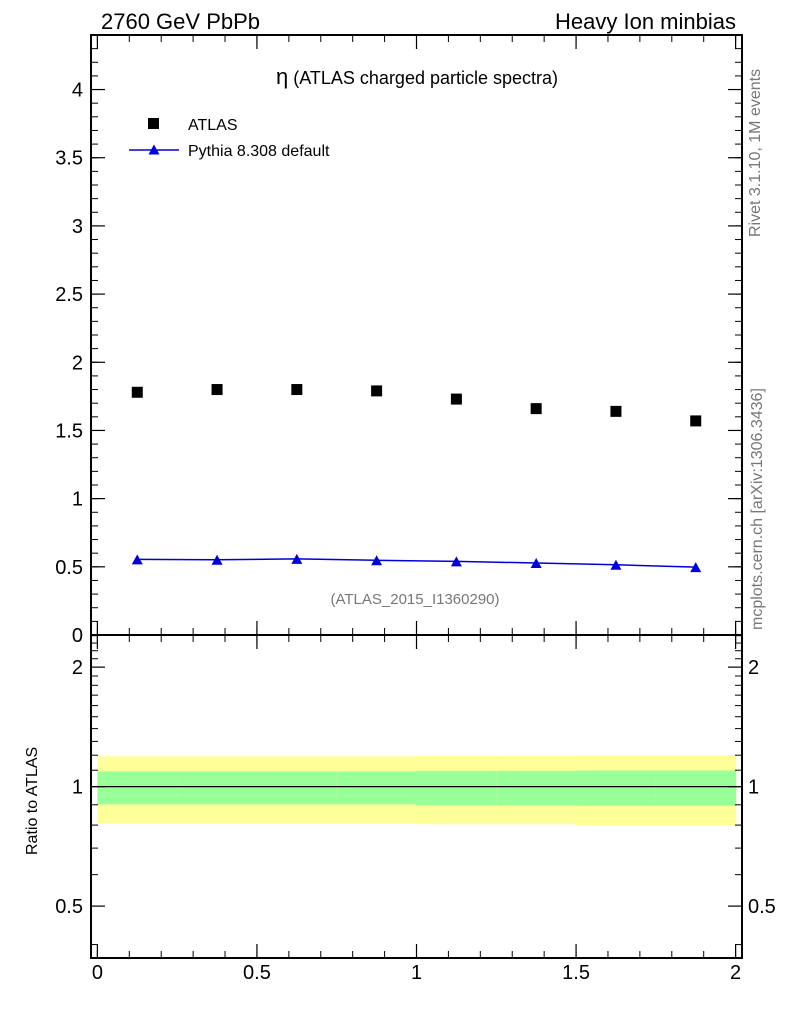  What do you see at coordinates (153, 123) in the screenshot?
I see `legend-marker-atlas` at bounding box center [153, 123].